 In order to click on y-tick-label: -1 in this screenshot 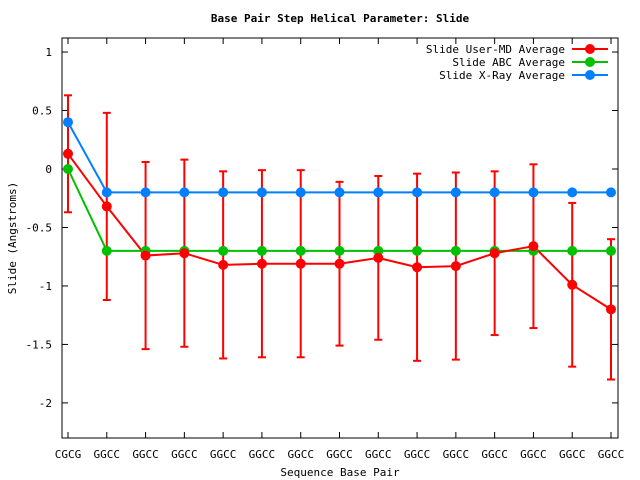, I will do `click(45, 286)`.